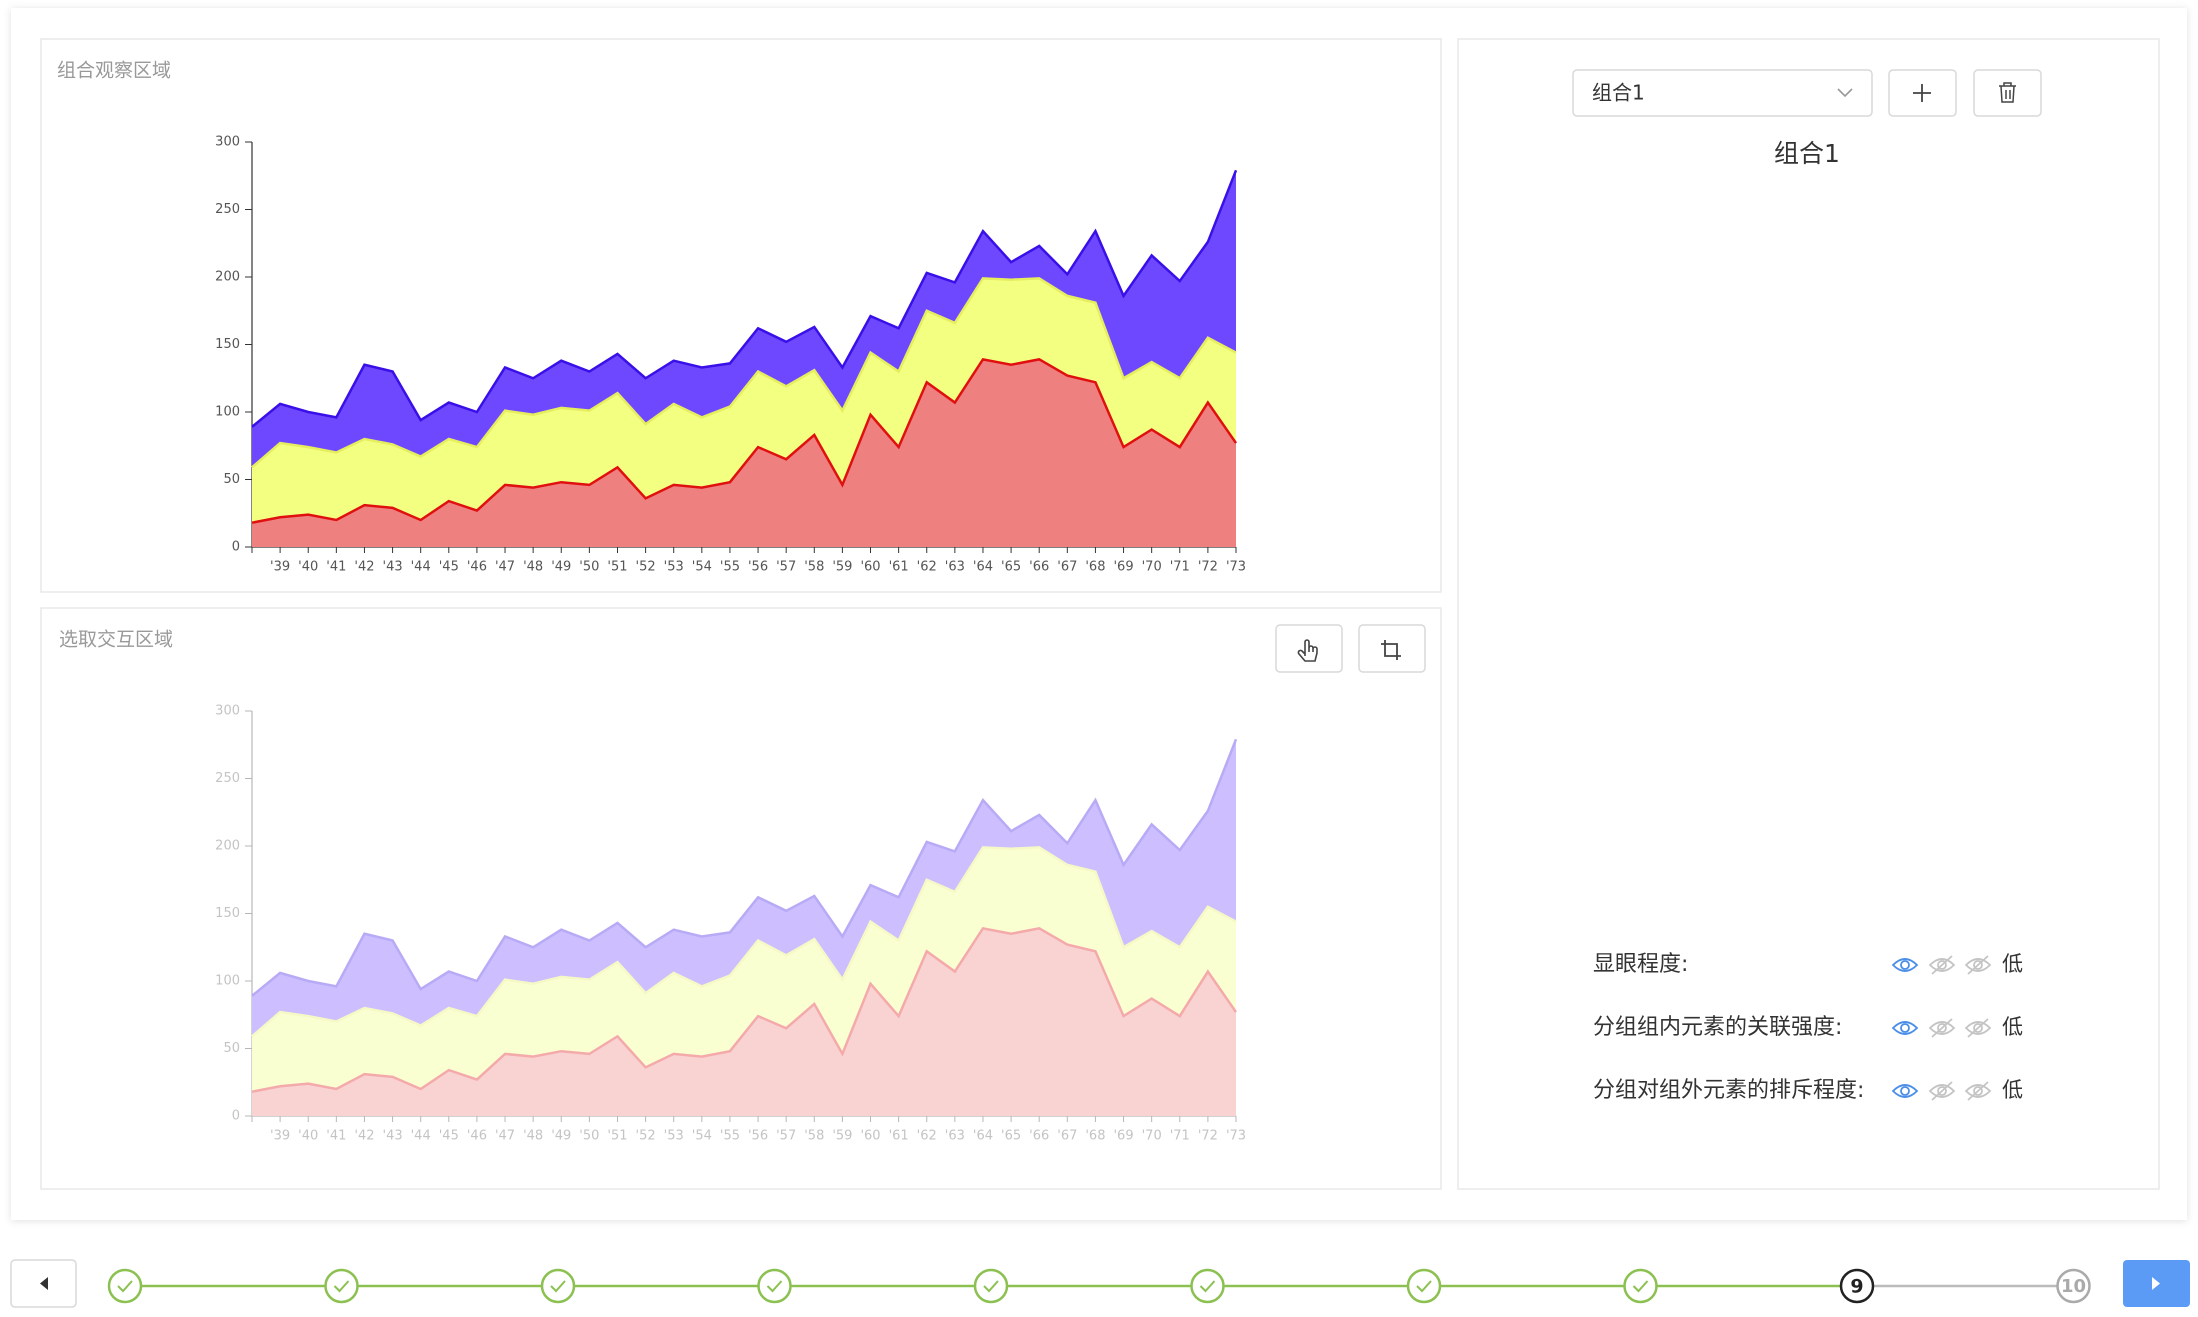 The width and height of the screenshot is (2198, 1317). I want to click on prev-icon, so click(44, 1283).